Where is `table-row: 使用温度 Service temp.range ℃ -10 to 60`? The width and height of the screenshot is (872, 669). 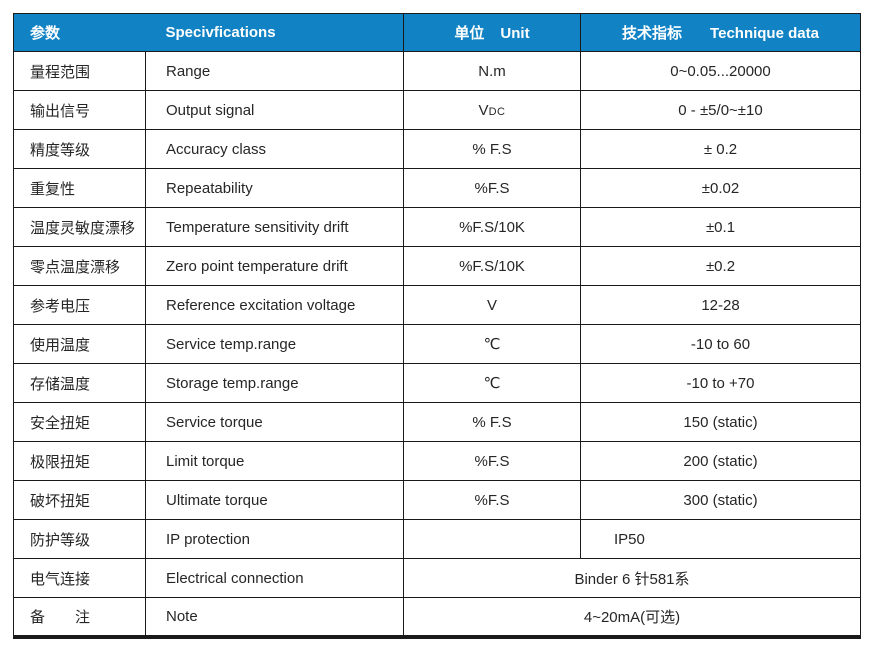 table-row: 使用温度 Service temp.range ℃ -10 to 60 is located at coordinates (437, 344).